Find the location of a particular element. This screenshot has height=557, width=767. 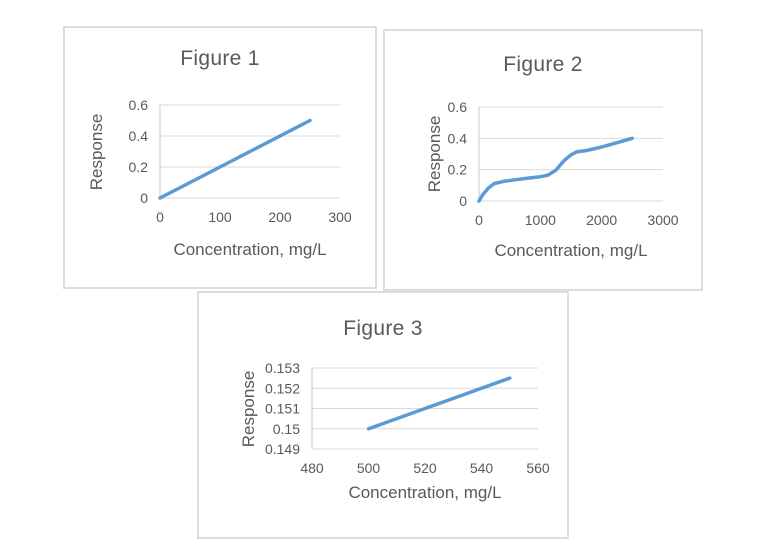

figure-1-line-chart: 0 0.2 0.4 0.6 0 100 200 300 is located at coordinates (240, 161).